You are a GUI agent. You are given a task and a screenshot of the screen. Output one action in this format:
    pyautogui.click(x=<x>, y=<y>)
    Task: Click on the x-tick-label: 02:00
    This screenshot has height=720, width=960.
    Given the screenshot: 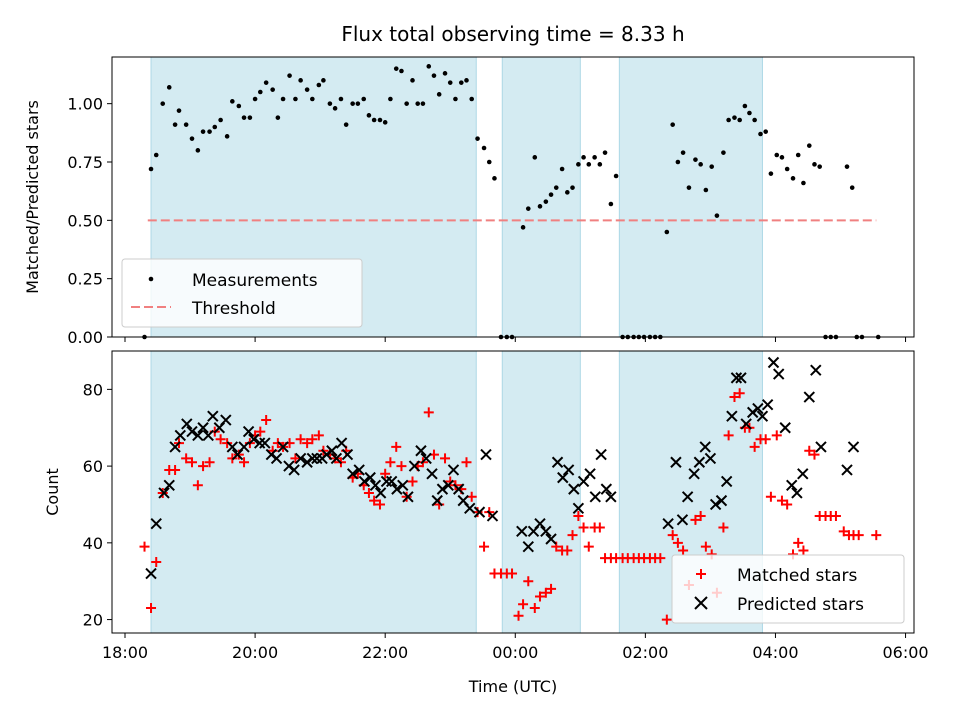 What is the action you would take?
    pyautogui.click(x=645, y=652)
    